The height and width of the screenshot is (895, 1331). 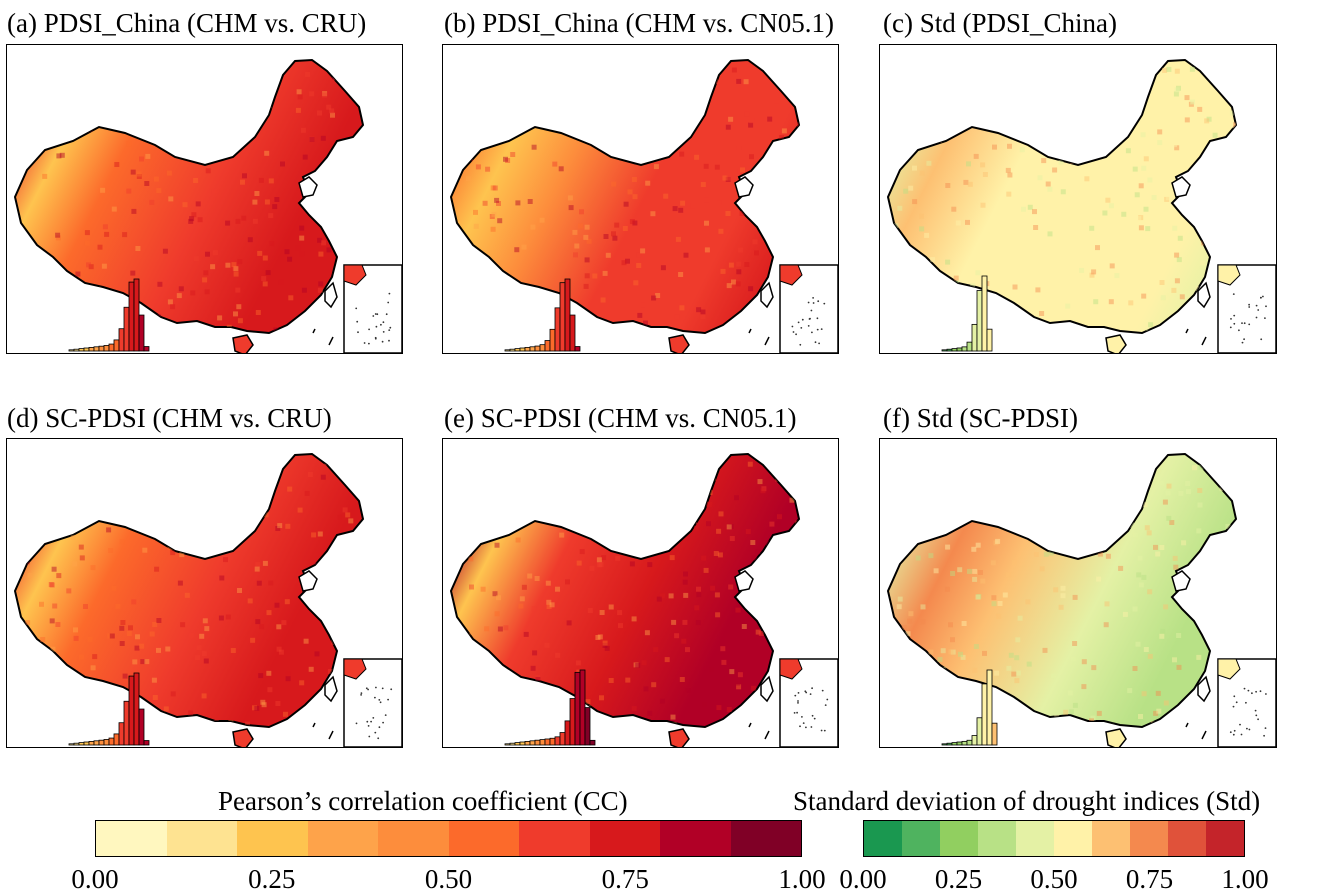 I want to click on panel-c-title: (c) Std (PDSI_China), so click(x=1000, y=23).